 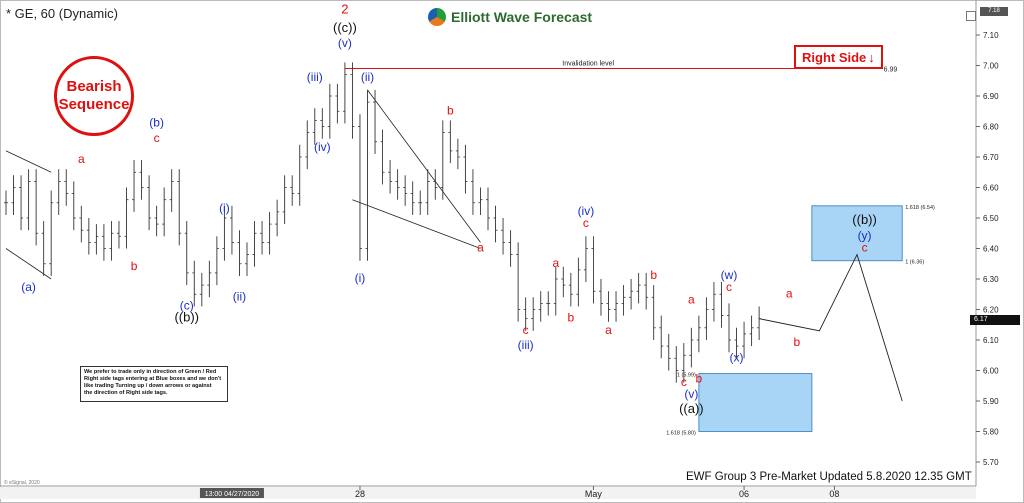 I want to click on down-arrow-icon: ↓, so click(x=871, y=57).